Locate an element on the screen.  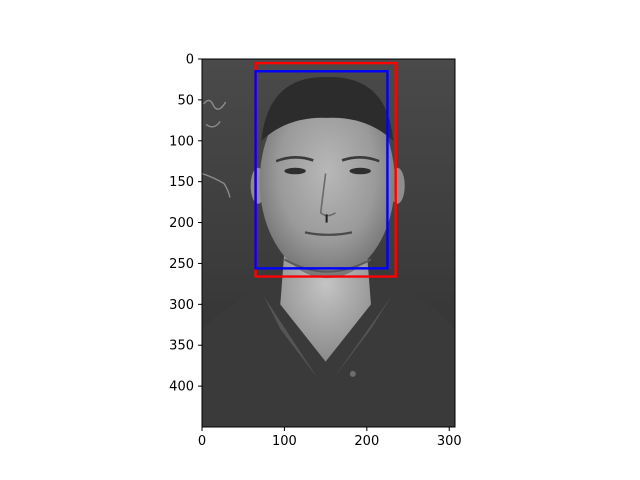
bounding-boxes is located at coordinates (325, 169).